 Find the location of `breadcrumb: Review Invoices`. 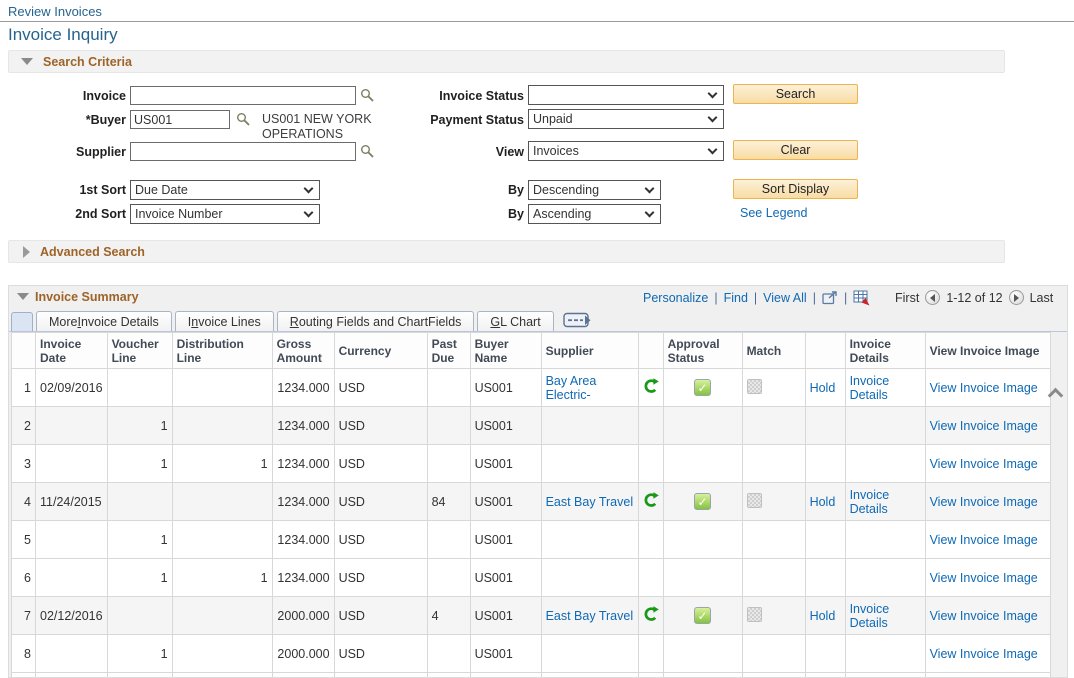

breadcrumb: Review Invoices is located at coordinates (55, 11).